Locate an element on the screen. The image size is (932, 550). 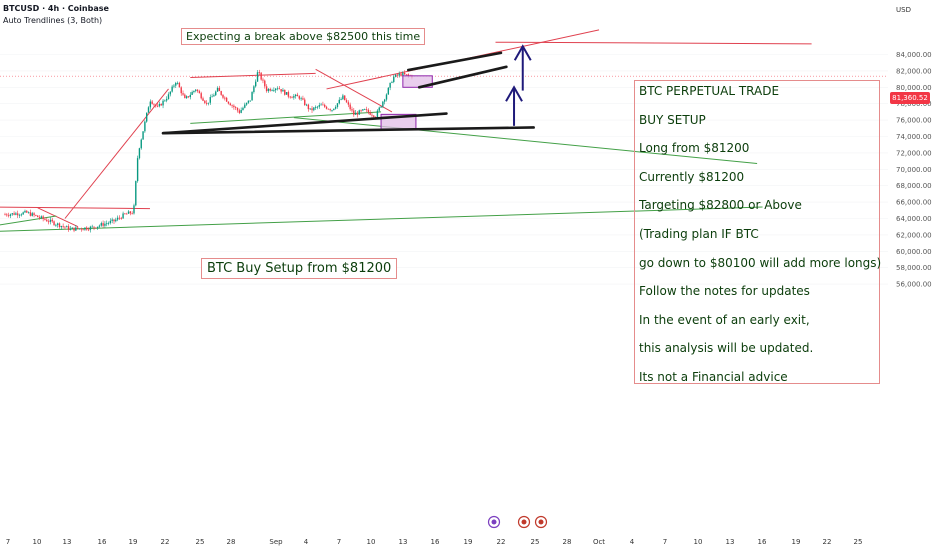
date-tick-label: 25 is located at coordinates (858, 542).